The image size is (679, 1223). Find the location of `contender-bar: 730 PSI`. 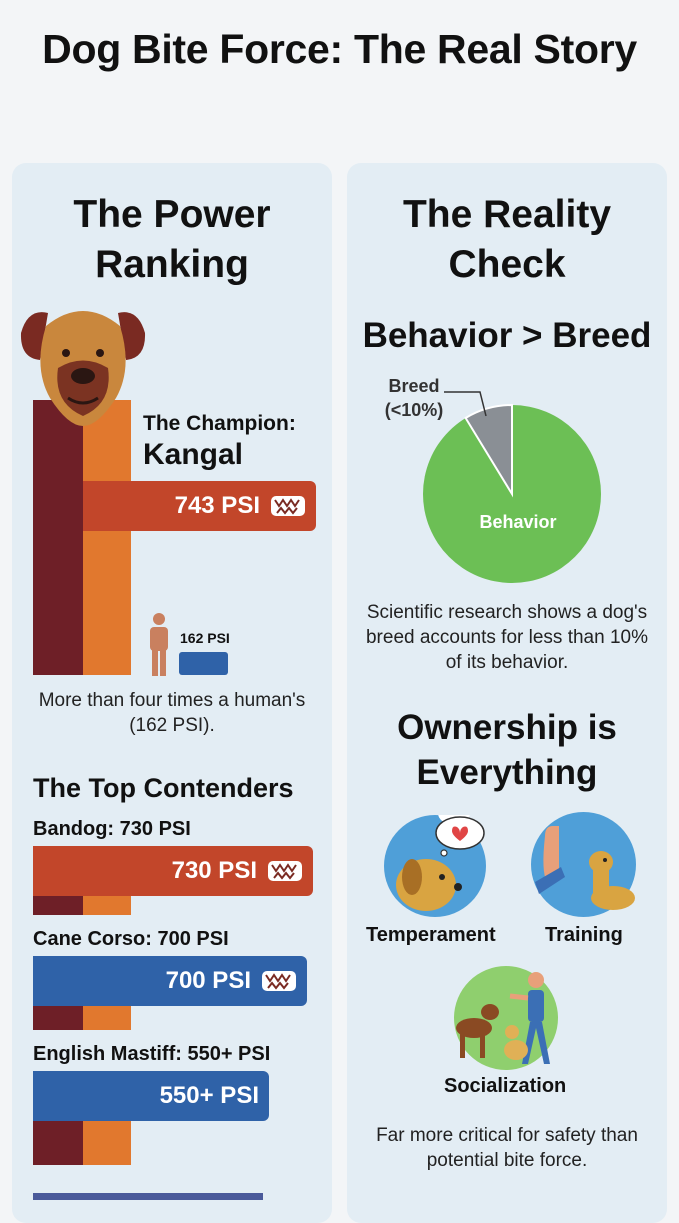

contender-bar: 730 PSI is located at coordinates (173, 871).